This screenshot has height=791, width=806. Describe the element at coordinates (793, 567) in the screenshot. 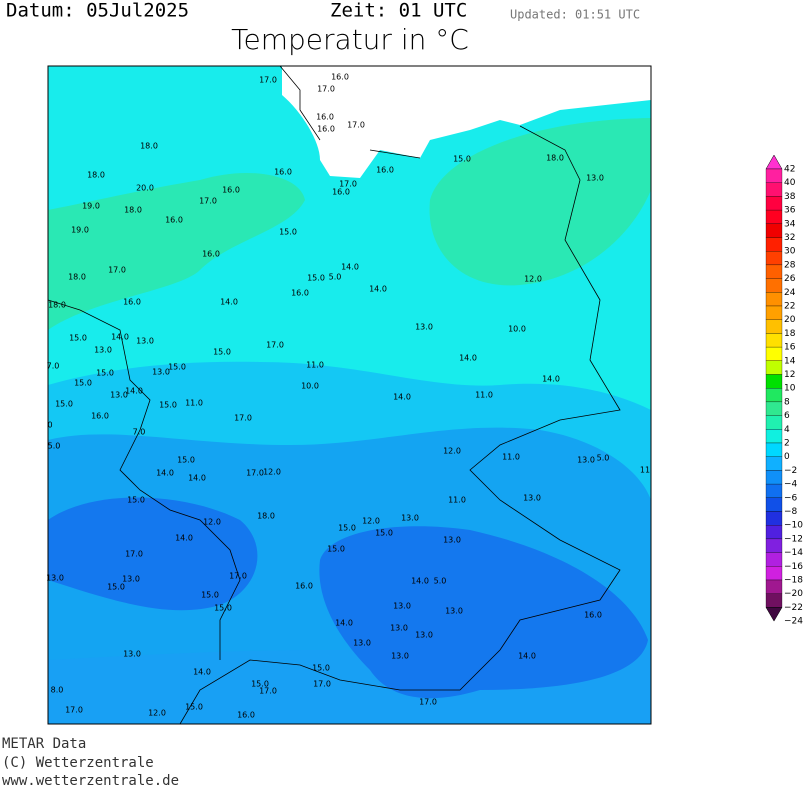

I see `legend-label: −16` at that location.